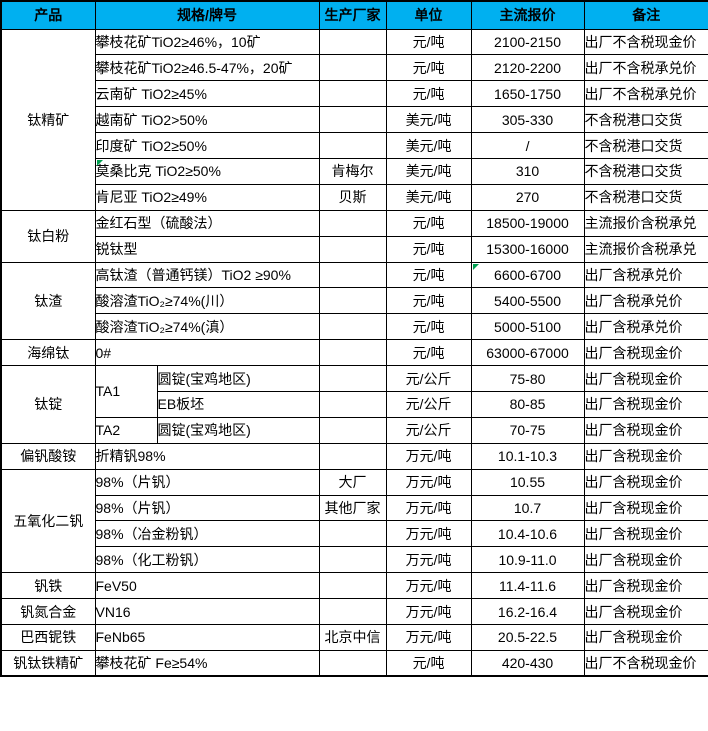 The width and height of the screenshot is (708, 731). Describe the element at coordinates (527, 560) in the screenshot. I see `cell-price: 10.9-11.0` at that location.